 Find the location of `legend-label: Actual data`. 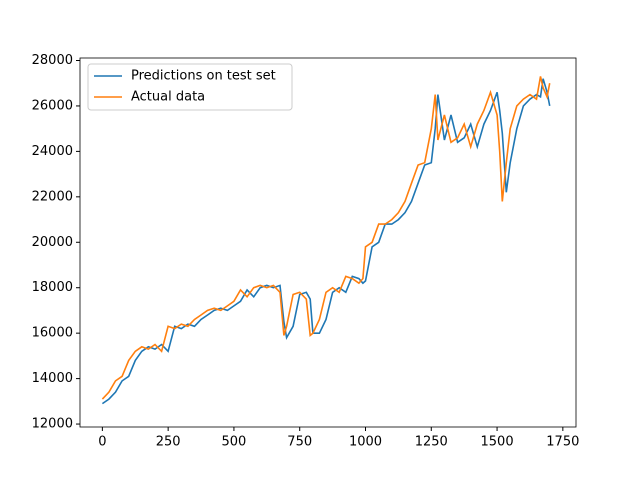

legend-label: Actual data is located at coordinates (168, 97).